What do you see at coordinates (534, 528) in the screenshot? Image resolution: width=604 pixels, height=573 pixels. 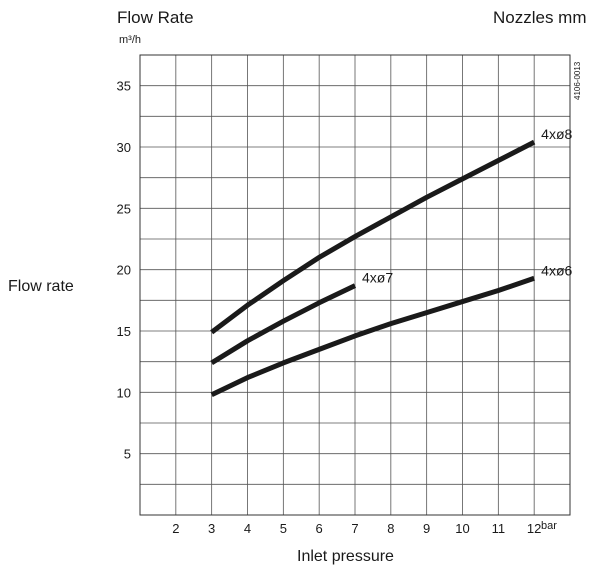 I see `x-tick-label: 12` at bounding box center [534, 528].